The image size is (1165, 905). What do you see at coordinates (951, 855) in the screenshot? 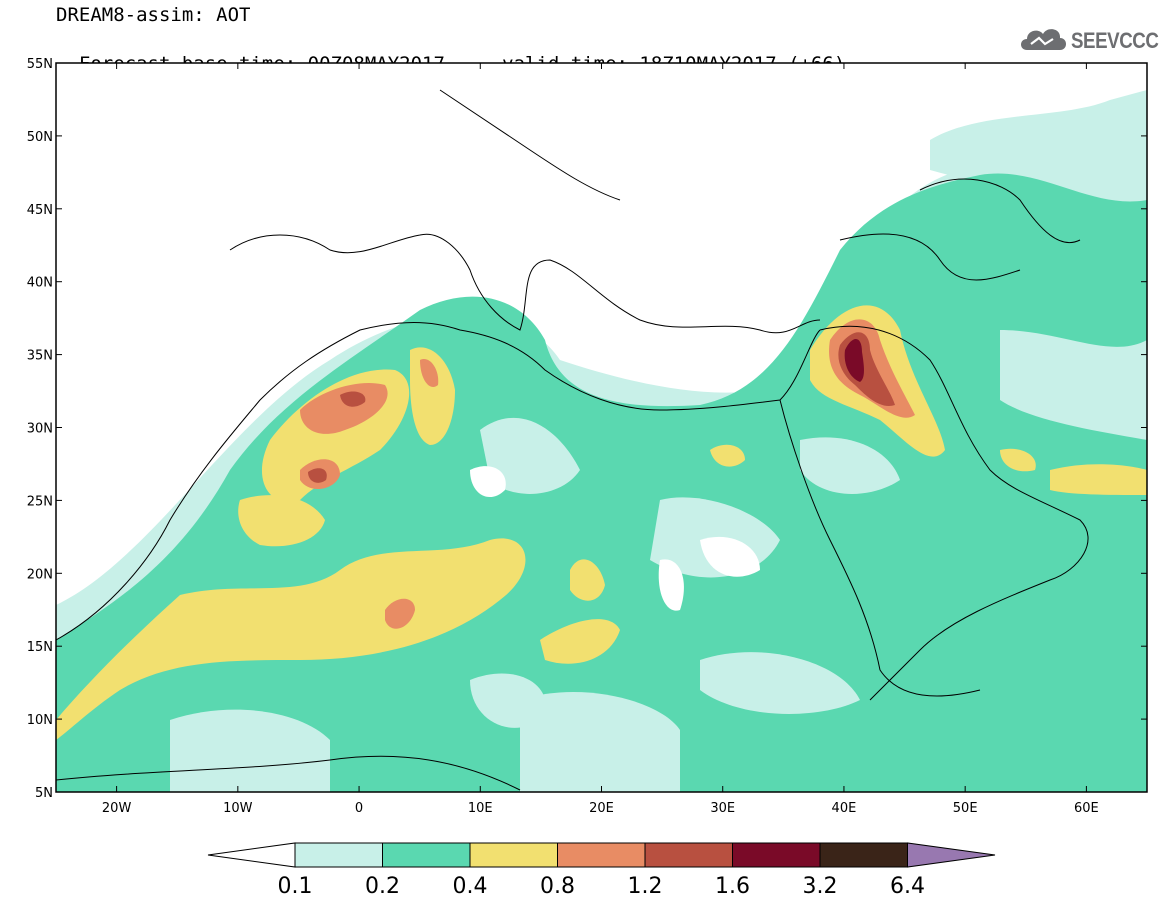
I see `colorbar-arrow-high` at bounding box center [951, 855].